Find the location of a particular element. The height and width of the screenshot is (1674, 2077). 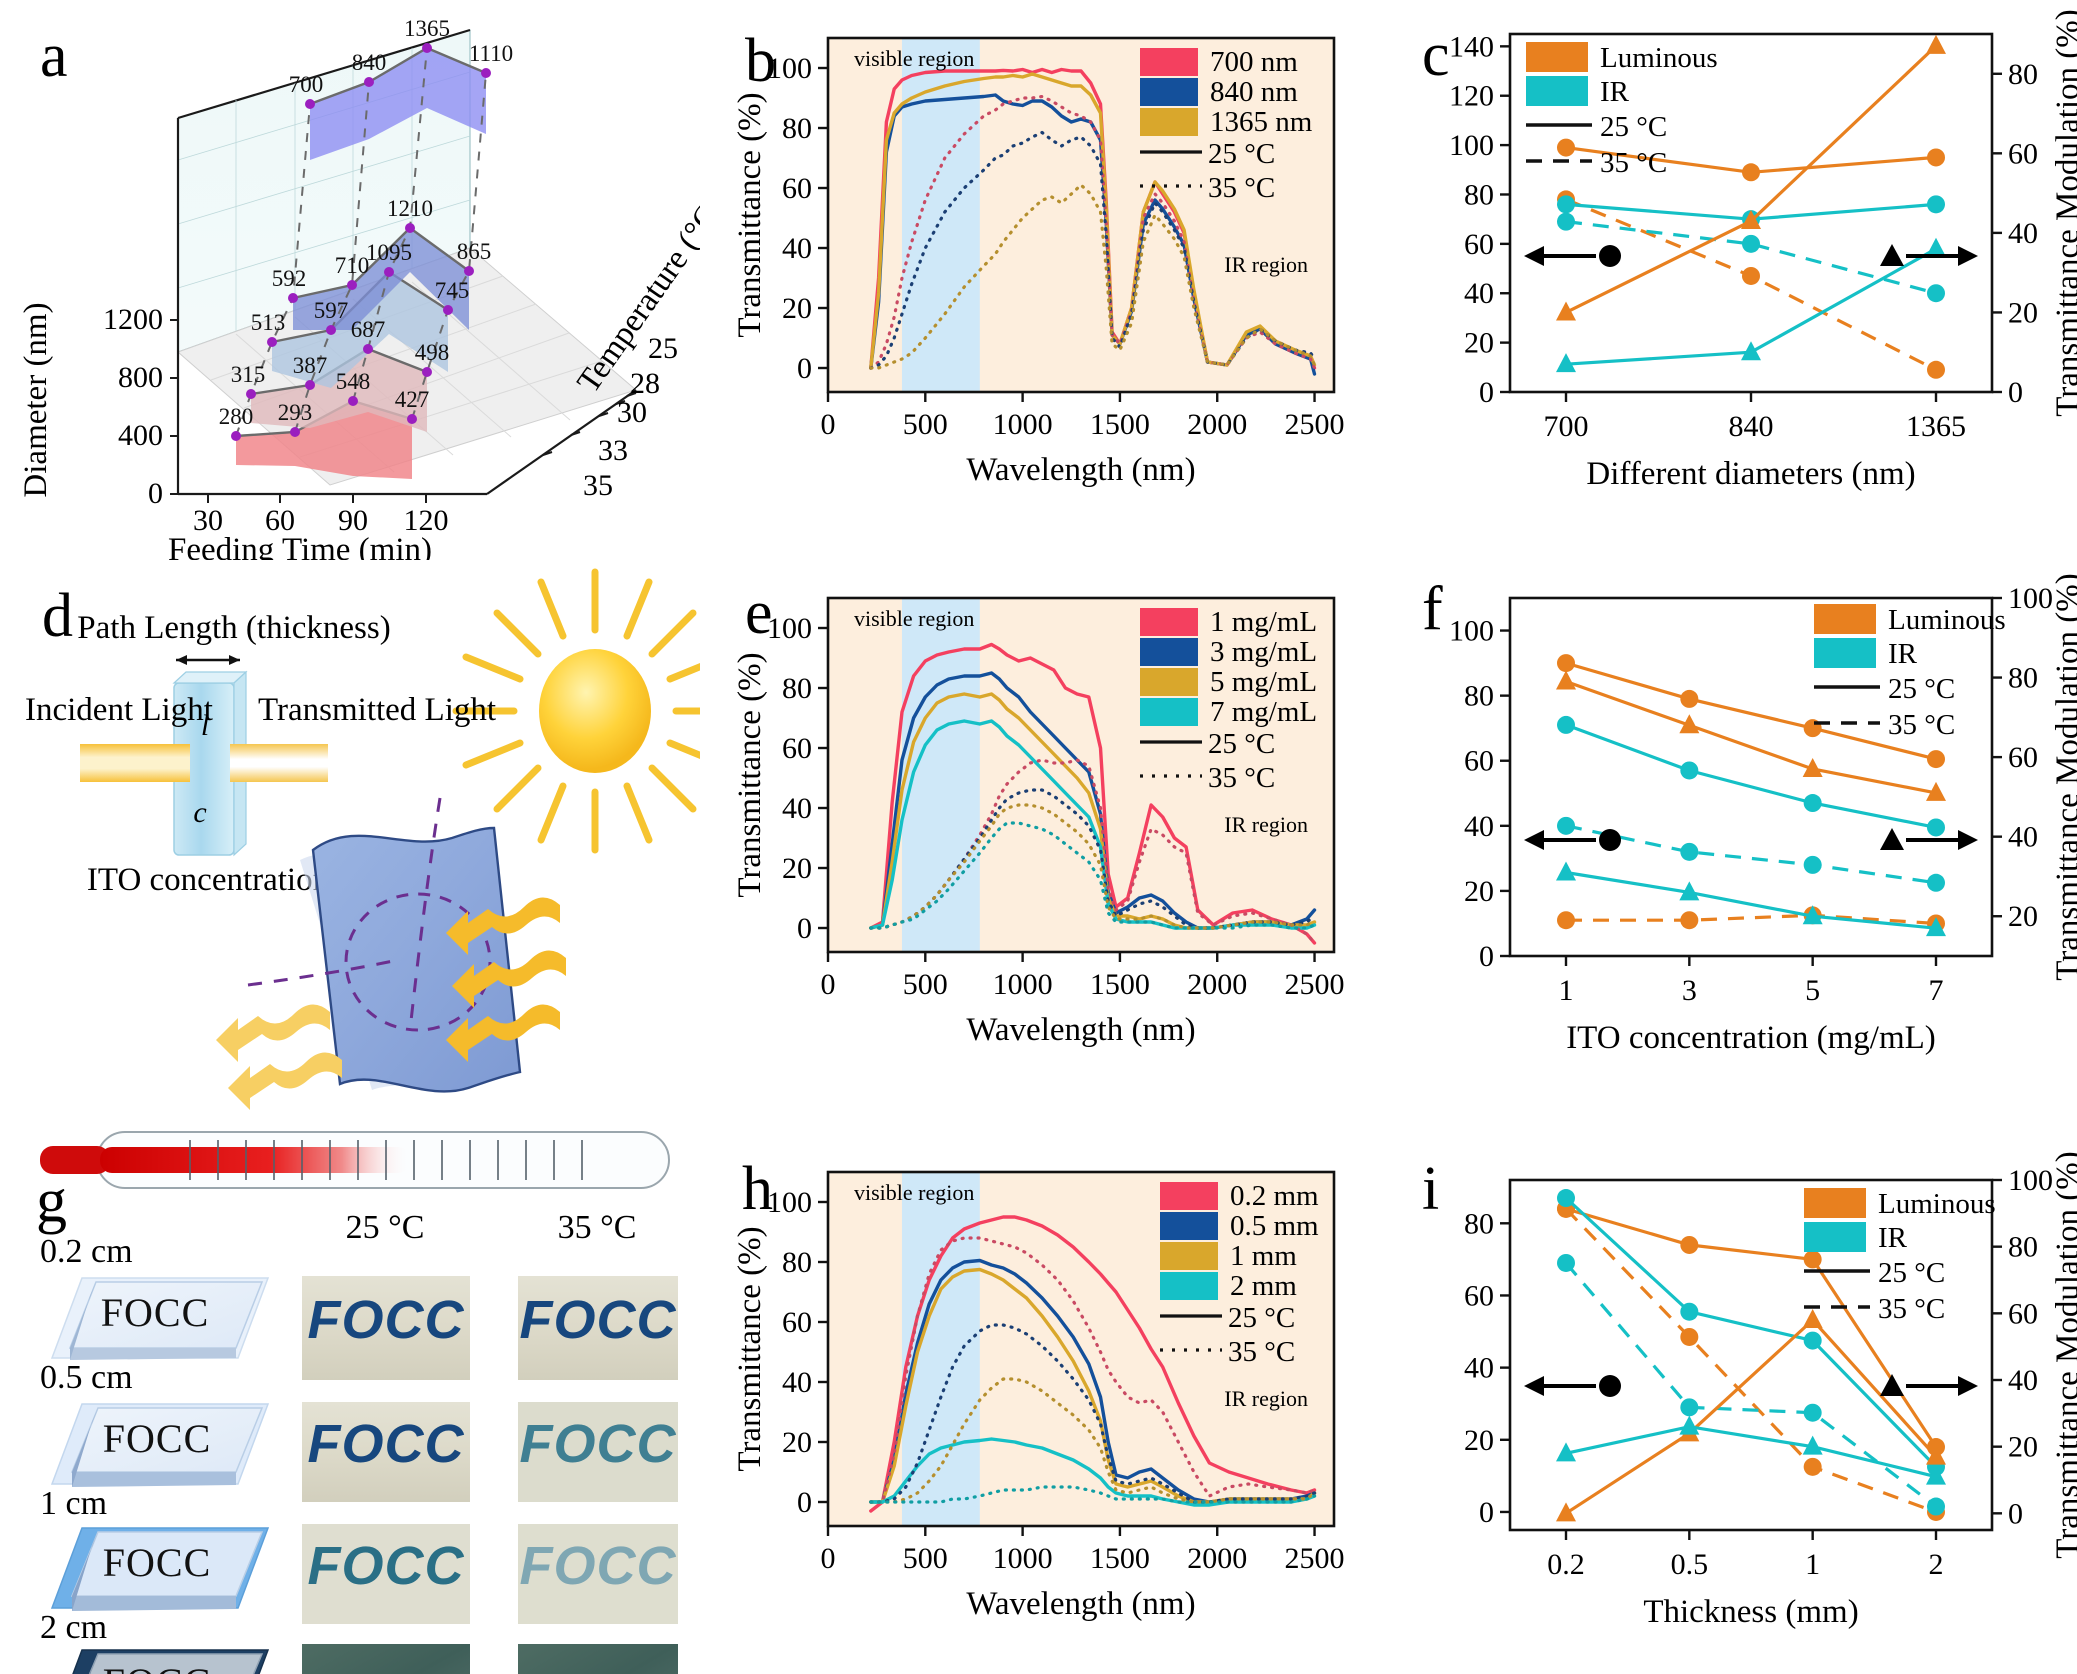

slab-0-2cm: FOCC is located at coordinates (160, 1318).